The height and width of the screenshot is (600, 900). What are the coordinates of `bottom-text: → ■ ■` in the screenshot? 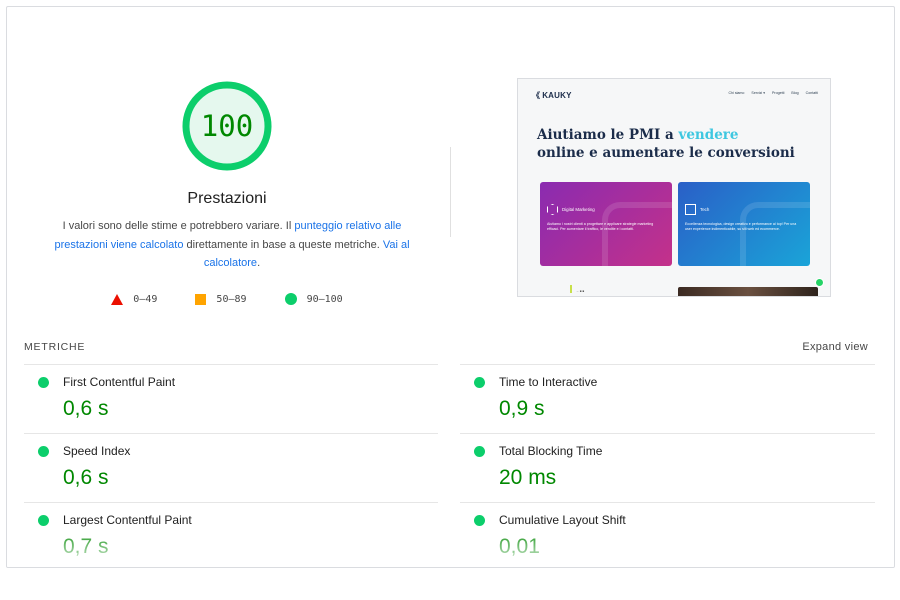 It's located at (580, 291).